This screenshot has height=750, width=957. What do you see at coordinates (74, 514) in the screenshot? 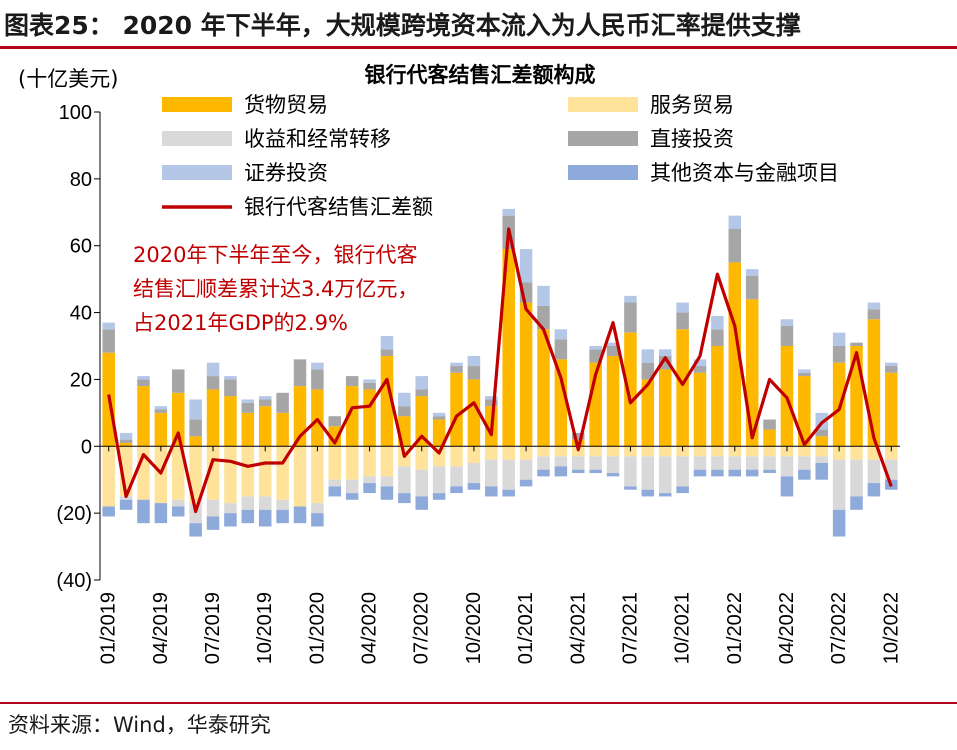
I see `y-tick-label: (20)` at bounding box center [74, 514].